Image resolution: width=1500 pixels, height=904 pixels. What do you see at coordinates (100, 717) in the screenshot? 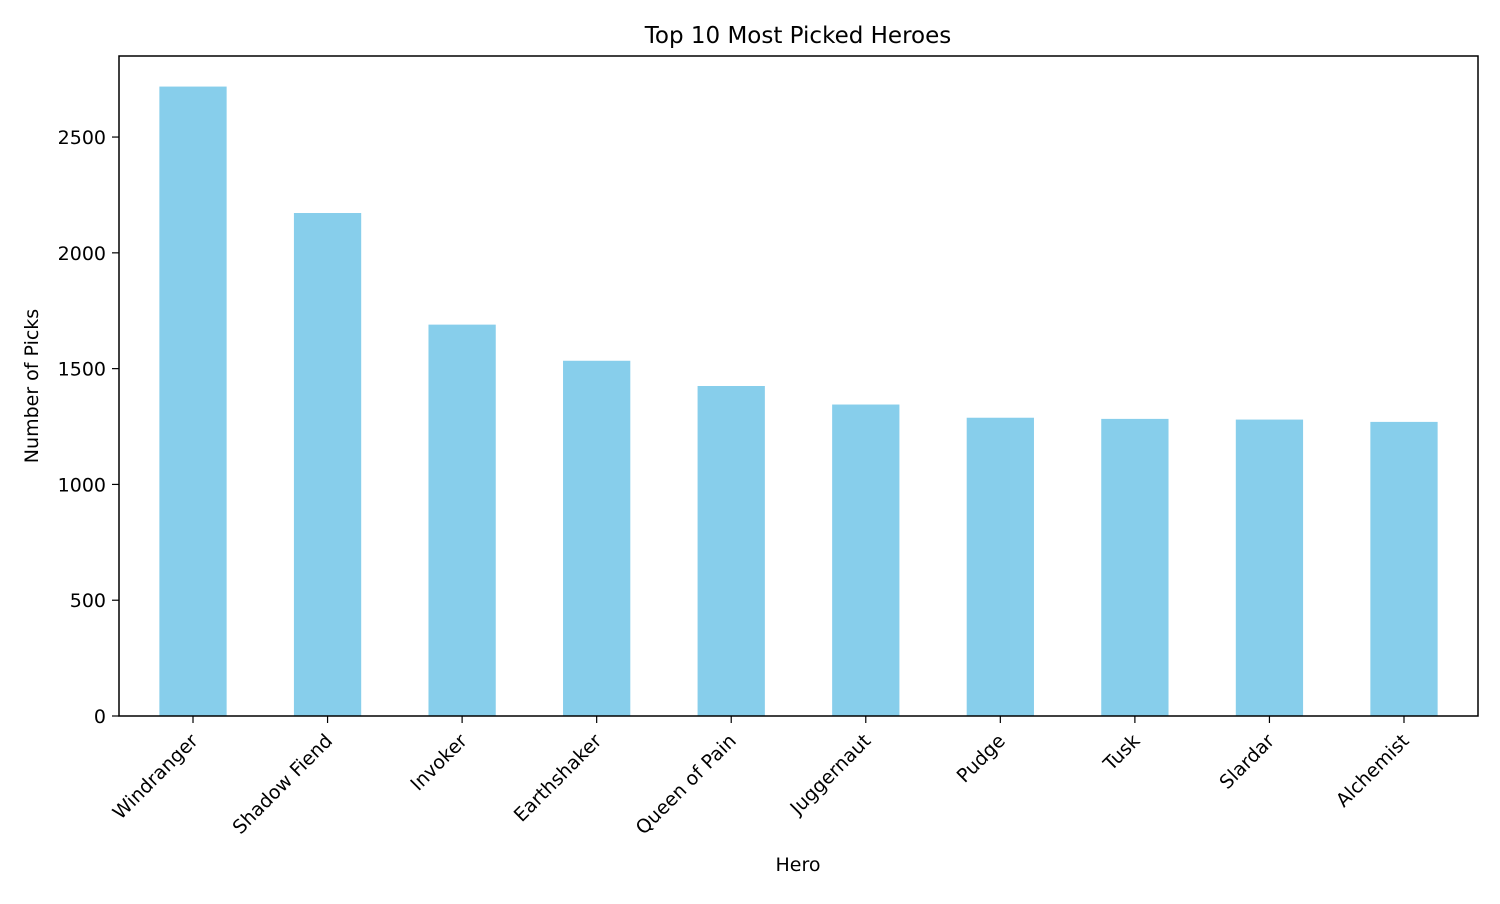
I see `y-tick-label: 0` at bounding box center [100, 717].